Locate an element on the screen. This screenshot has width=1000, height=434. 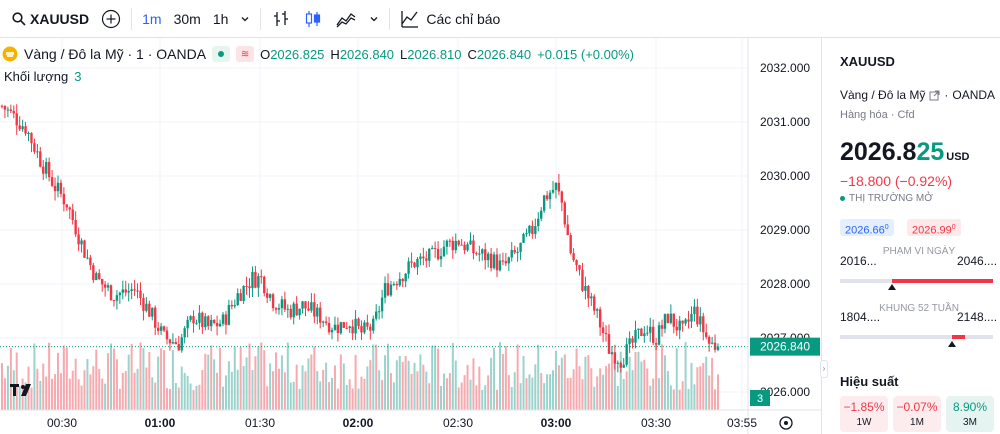
indicators-button: Các chỉ báo is located at coordinates (450, 19).